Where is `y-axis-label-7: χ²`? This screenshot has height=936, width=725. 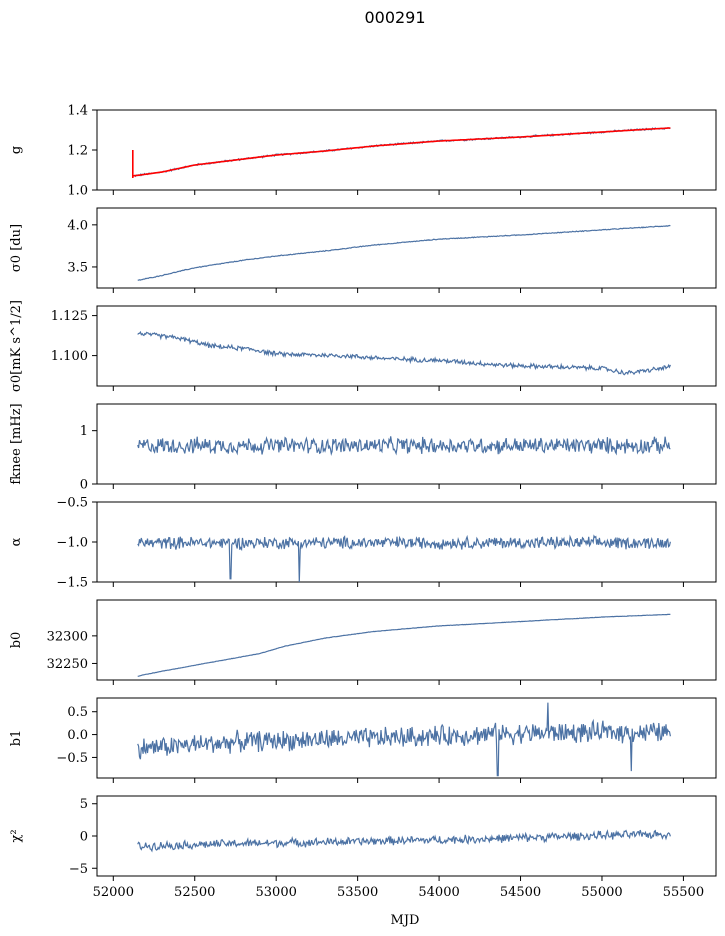
y-axis-label-7: χ² is located at coordinates (16, 835).